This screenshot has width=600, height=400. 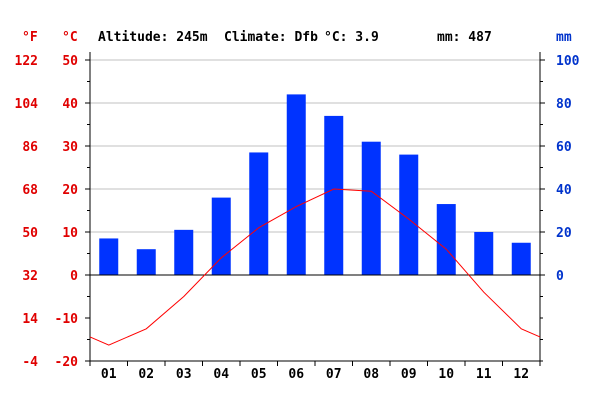 I want to click on fahrenheit-tick-label: 86, so click(x=30, y=147).